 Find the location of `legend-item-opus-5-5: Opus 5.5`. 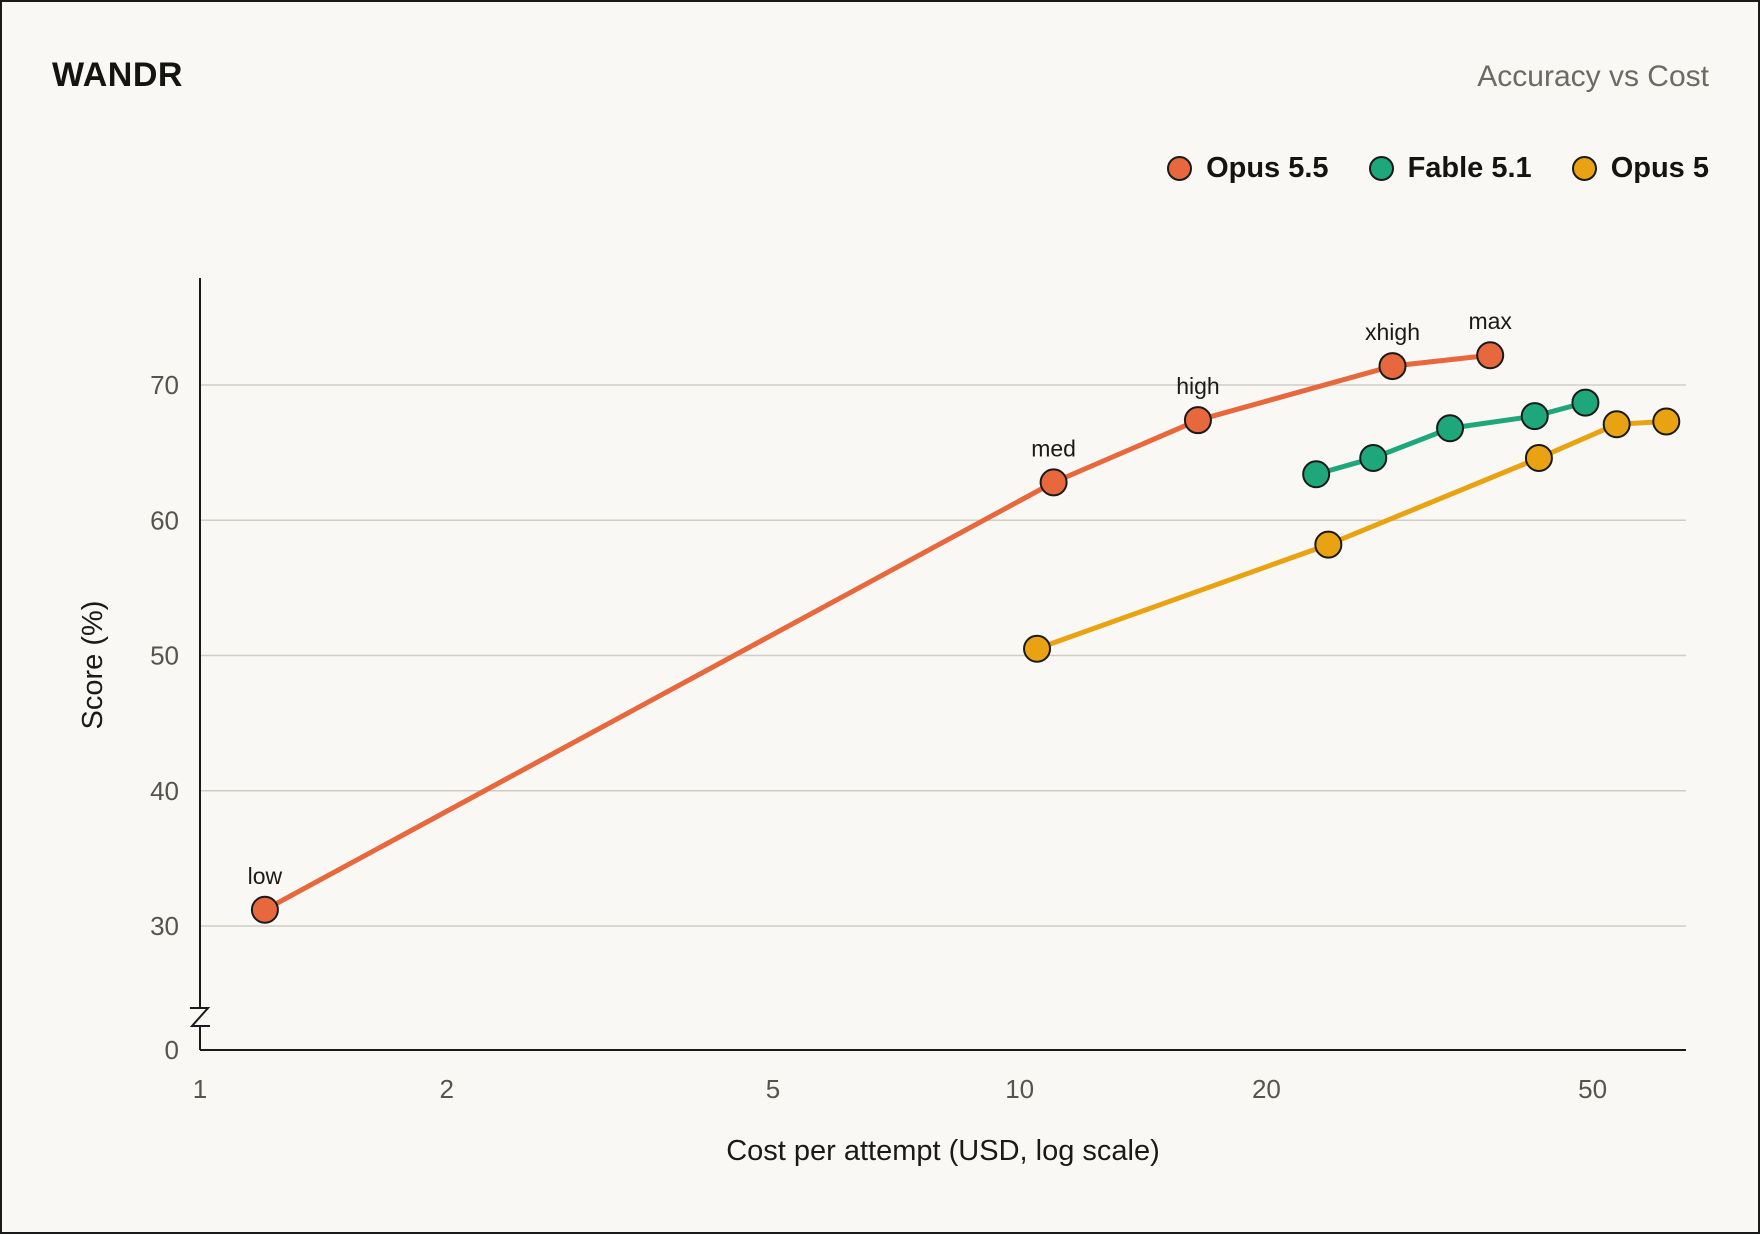

legend-item-opus-5-5: Opus 5.5 is located at coordinates (1248, 168).